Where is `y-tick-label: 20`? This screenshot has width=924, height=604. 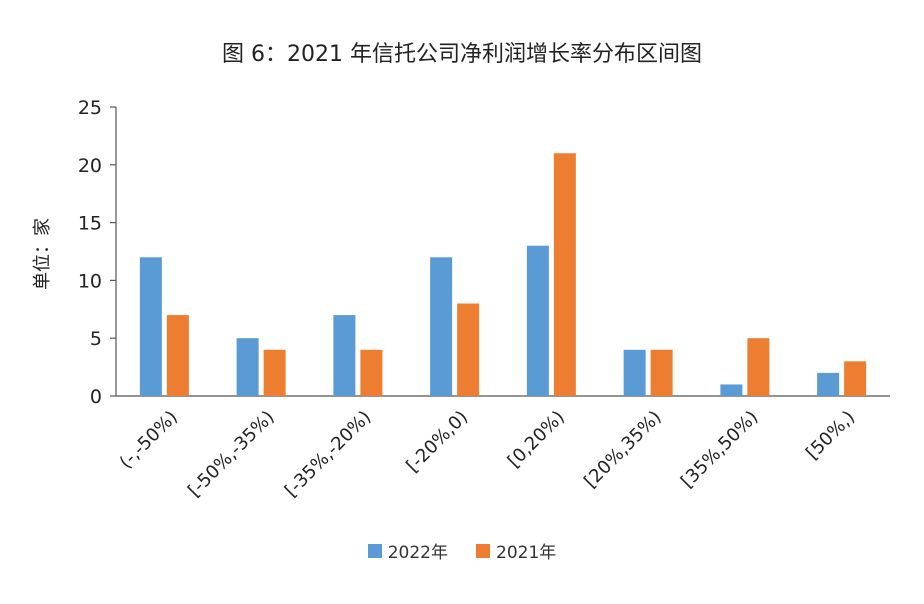 y-tick-label: 20 is located at coordinates (90, 166).